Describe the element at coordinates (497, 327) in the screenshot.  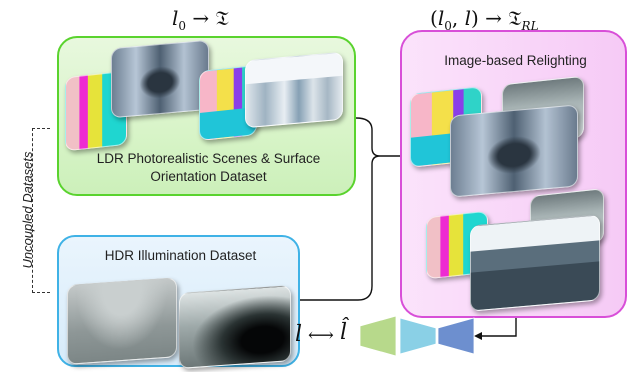
I see `relight-to-network-line` at that location.